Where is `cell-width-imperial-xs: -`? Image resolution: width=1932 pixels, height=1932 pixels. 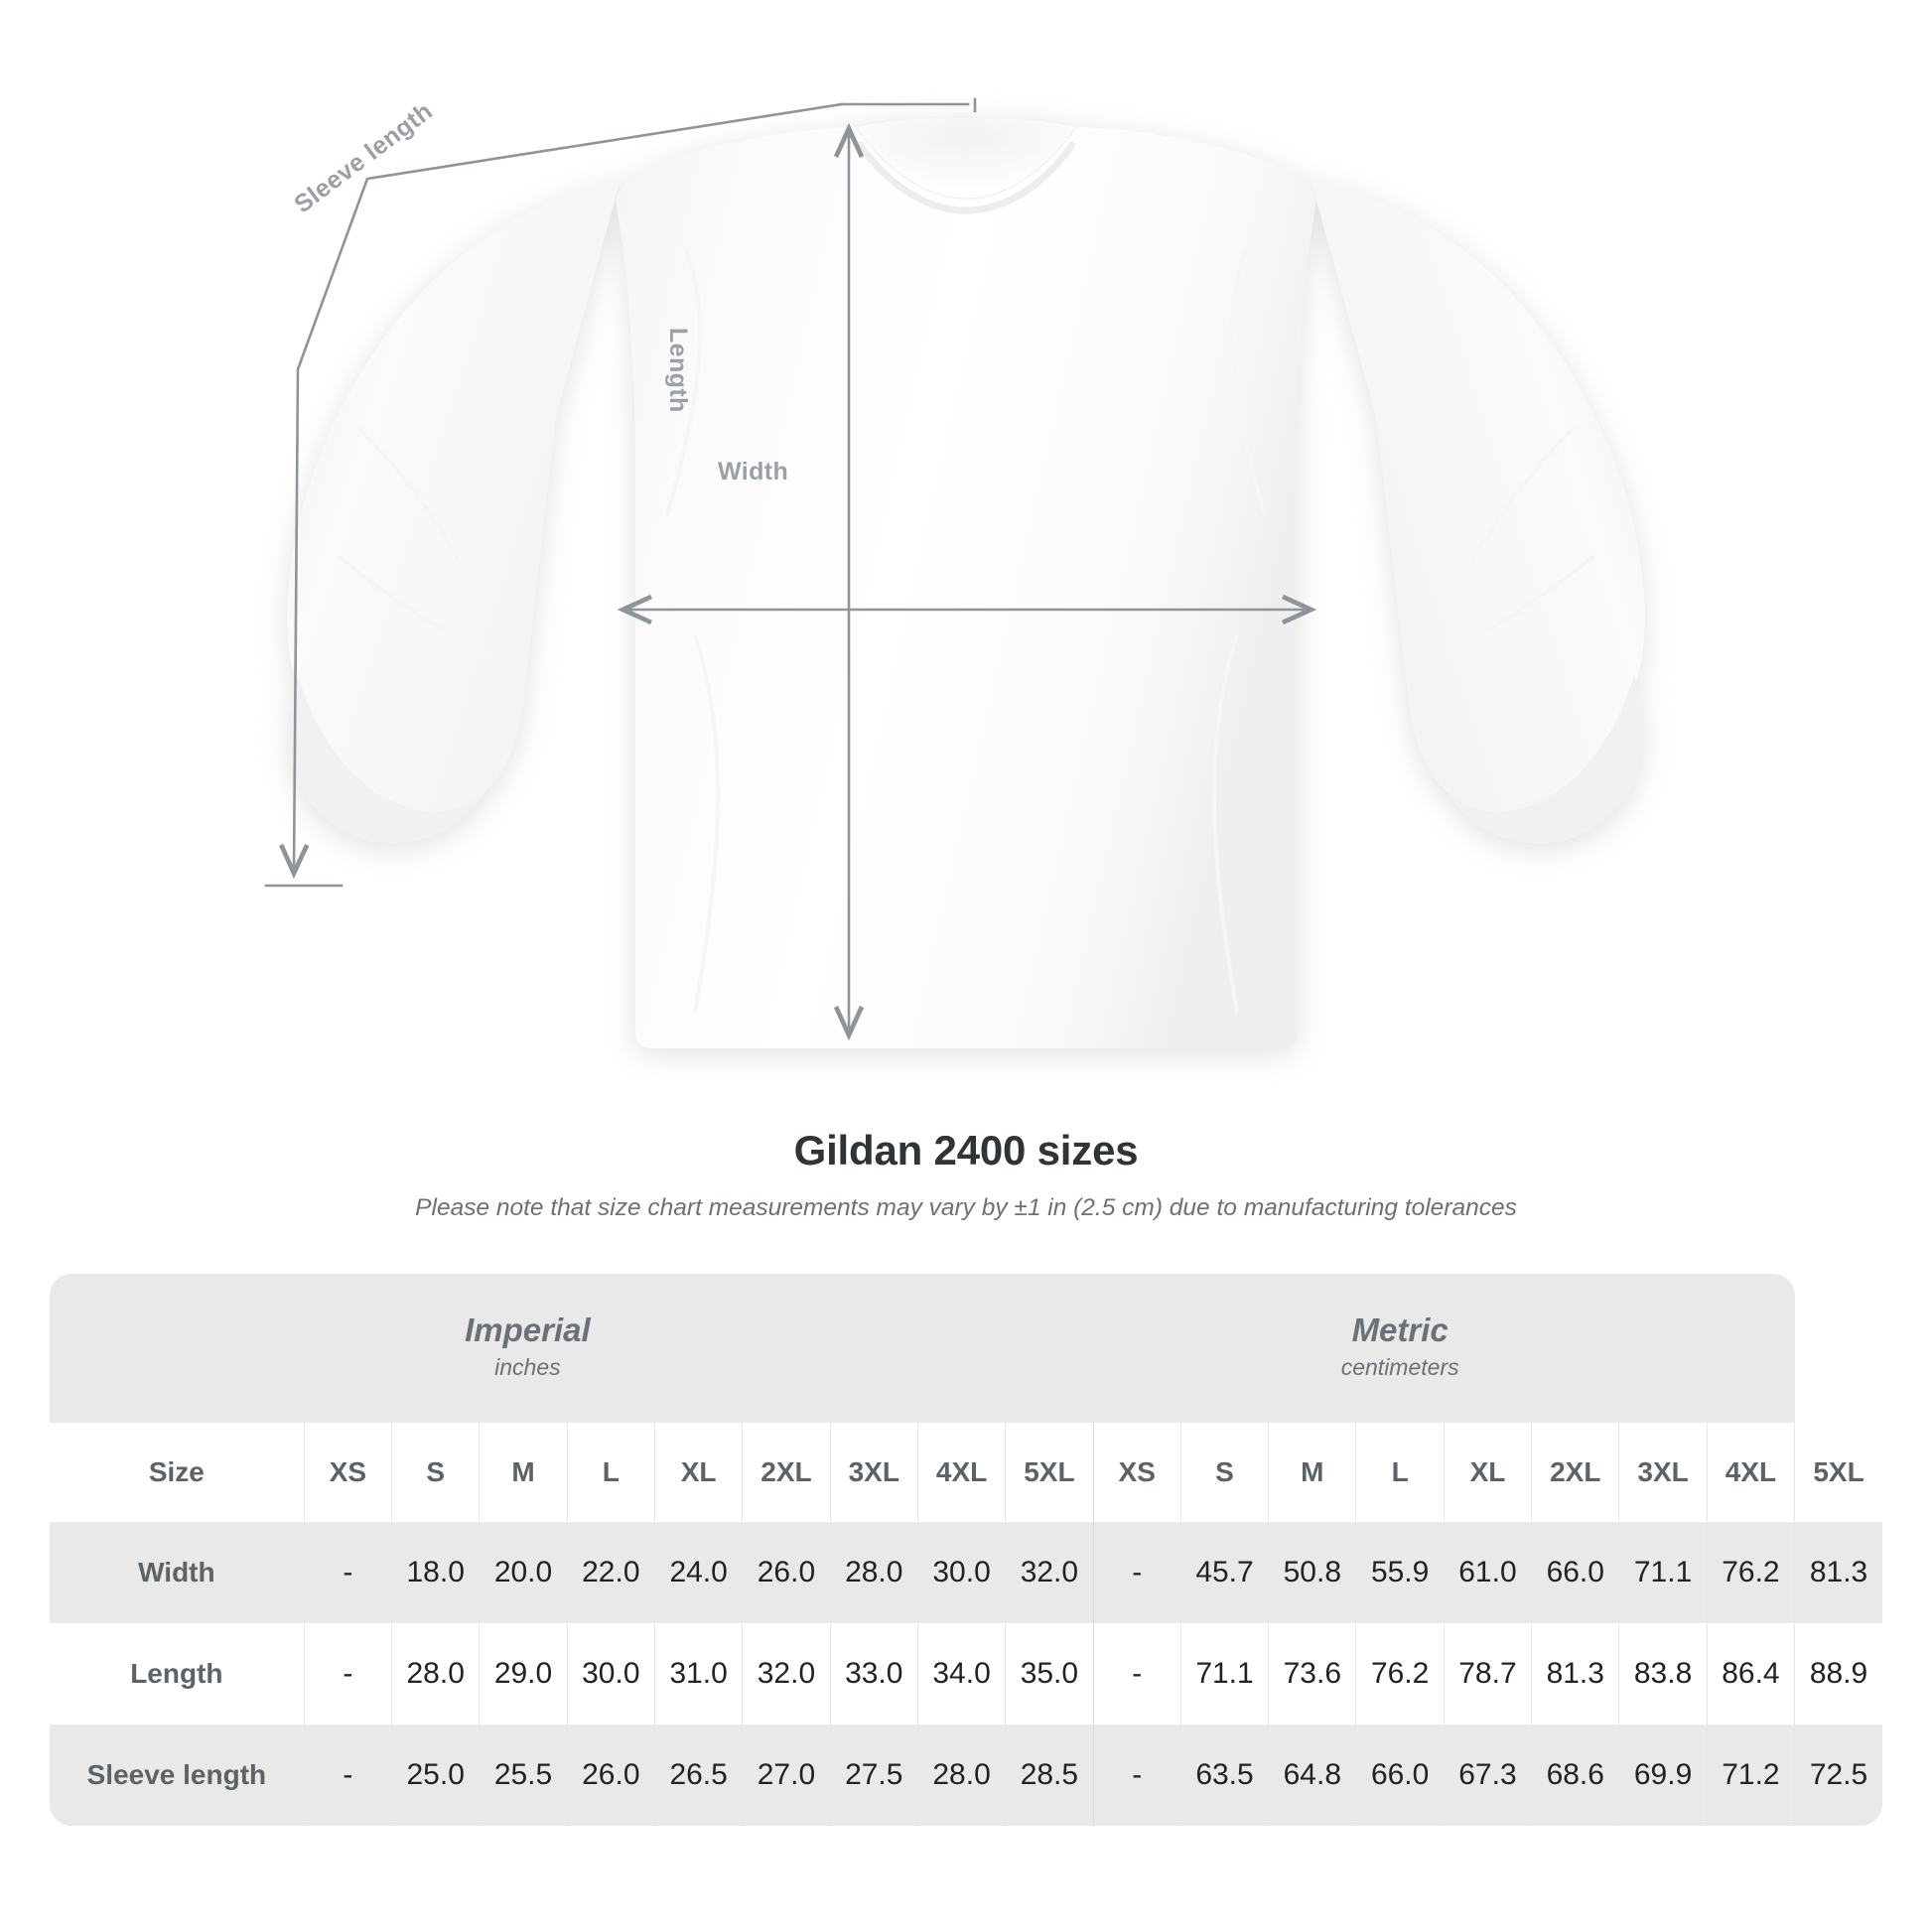
cell-width-imperial-xs: - is located at coordinates (348, 1573).